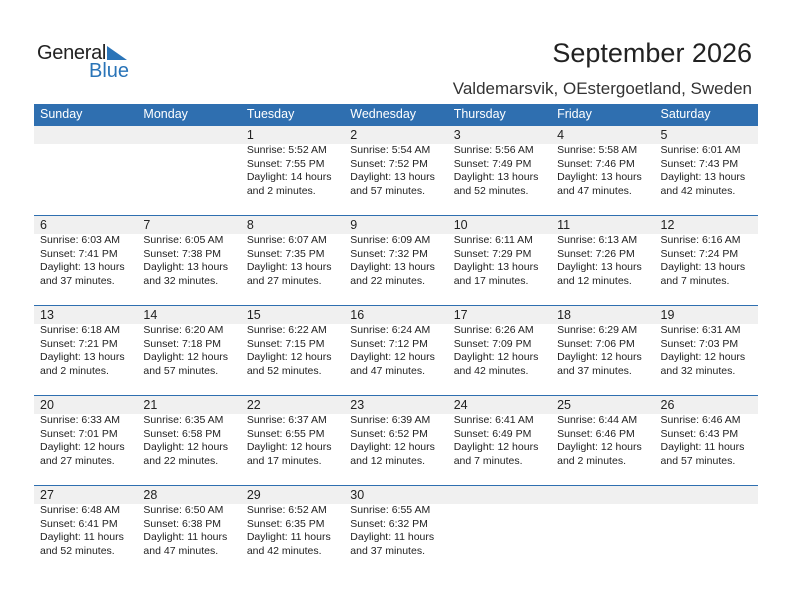 The height and width of the screenshot is (612, 792). What do you see at coordinates (597, 240) in the screenshot?
I see `sunrise-text: Sunrise: 6:13 AM` at bounding box center [597, 240].